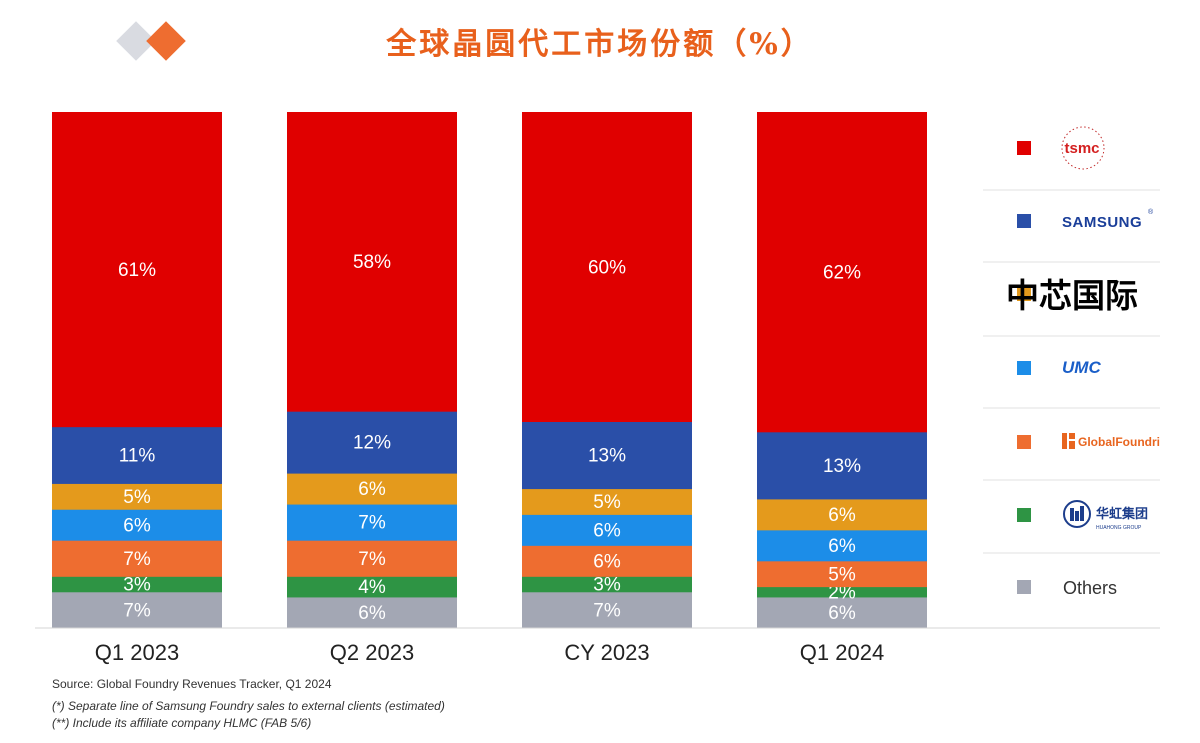 The width and height of the screenshot is (1200, 743). I want to click on legend: tsmc SAMSUNG ® 中芯国际 UMC, so click(1078, 362).